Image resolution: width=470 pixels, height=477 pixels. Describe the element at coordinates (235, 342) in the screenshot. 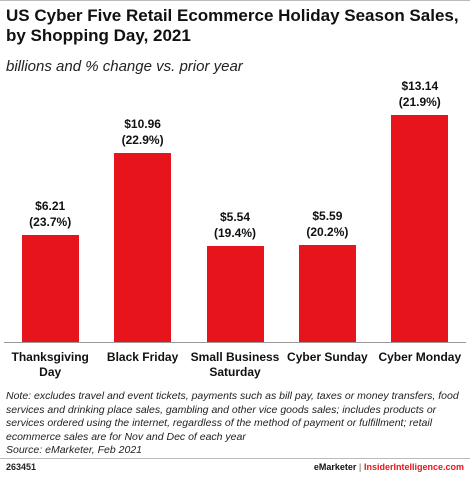

I see `baseline` at that location.